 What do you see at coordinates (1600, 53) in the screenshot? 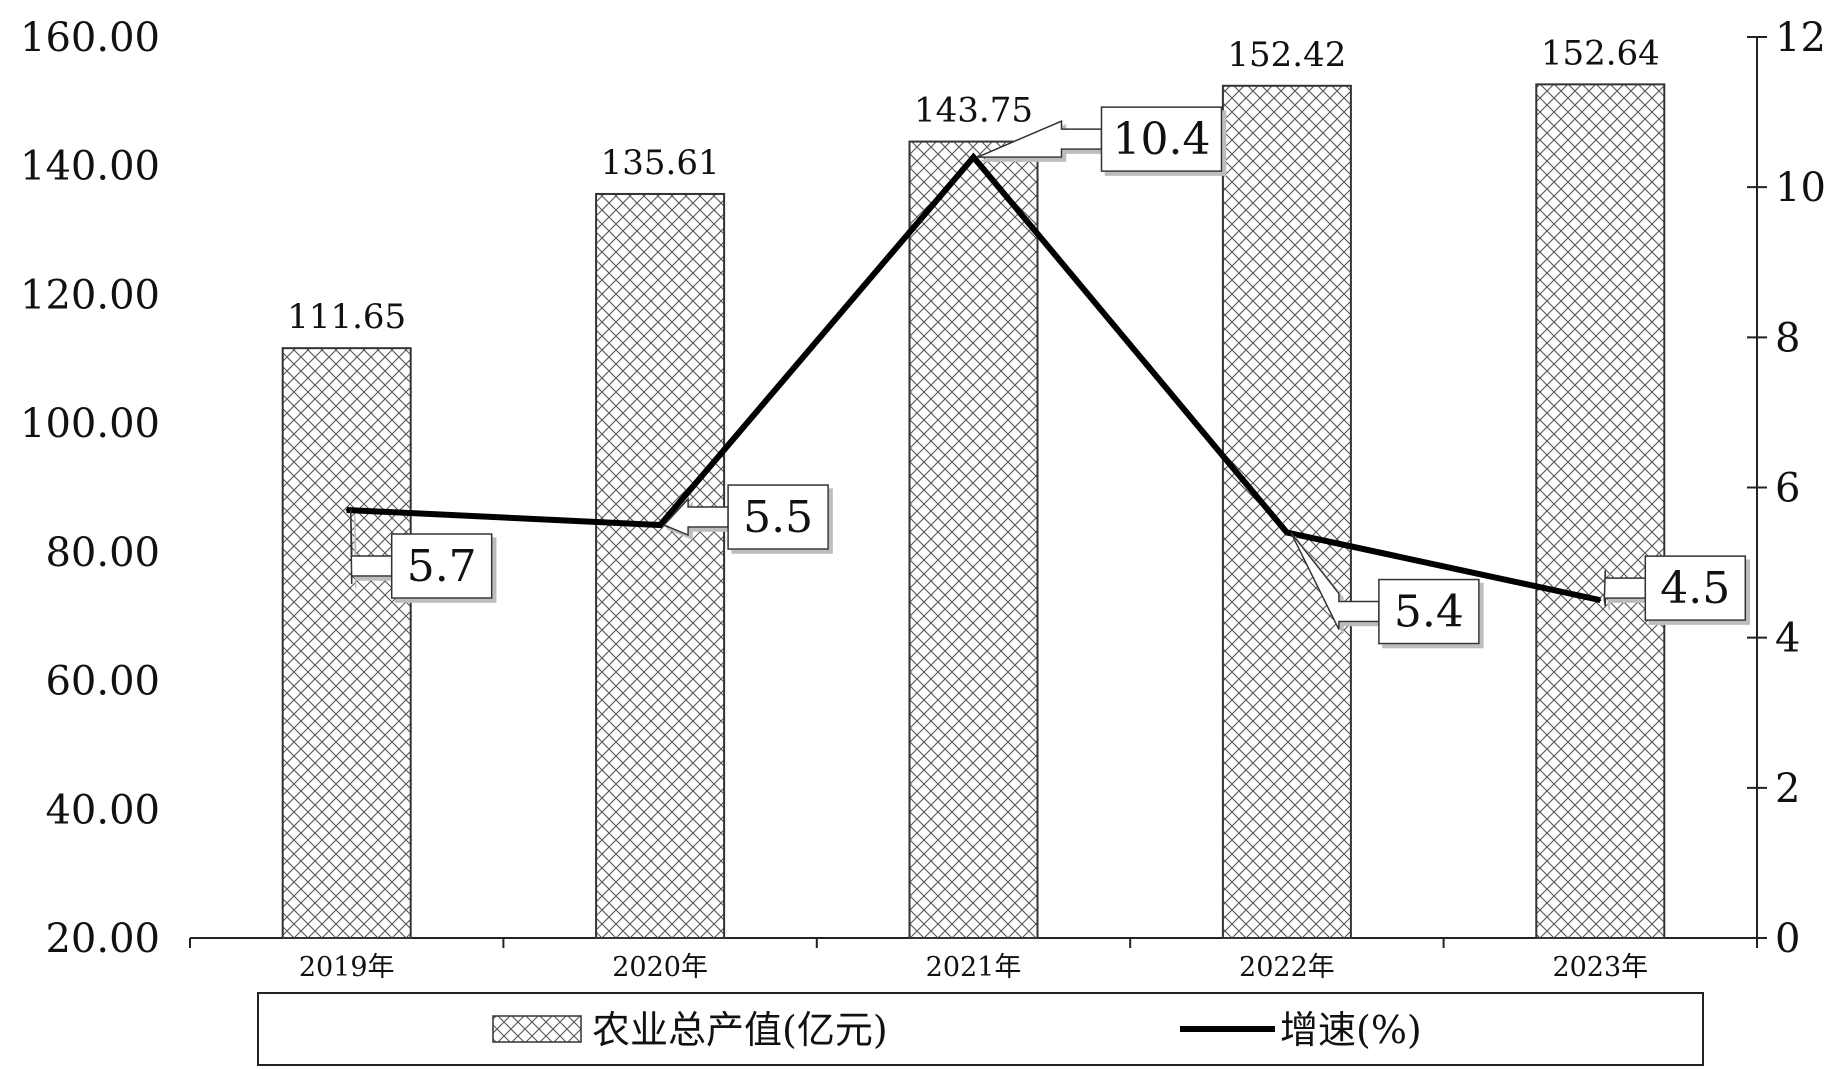
I see `bar-value-label: 152.64` at bounding box center [1600, 53].